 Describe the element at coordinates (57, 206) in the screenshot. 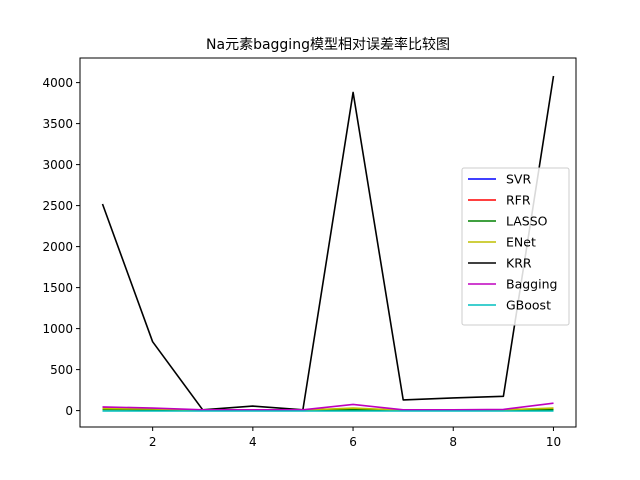

I see `y-tick-label: 2500` at that location.